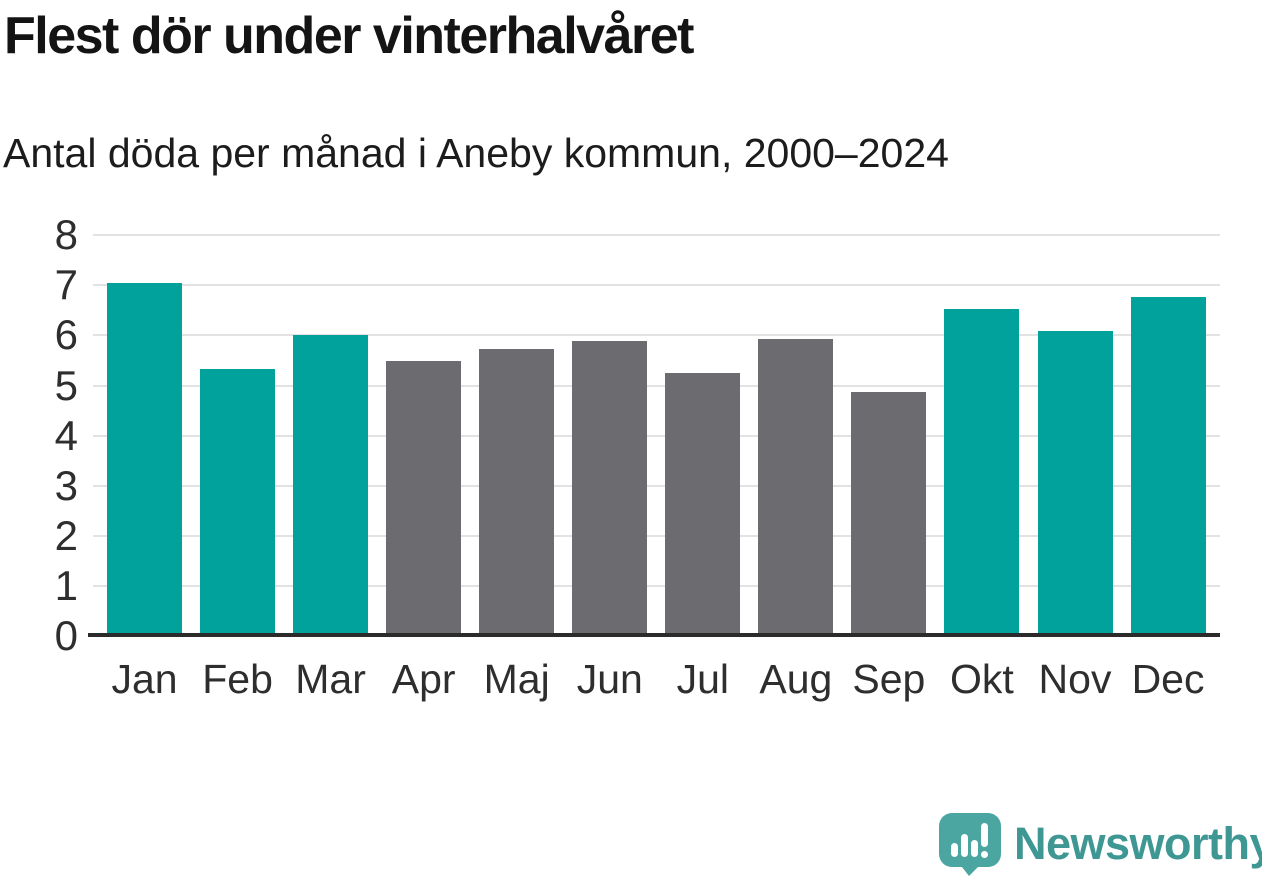  Describe the element at coordinates (144, 679) in the screenshot. I see `x-axis-label-jan: Jan` at that location.